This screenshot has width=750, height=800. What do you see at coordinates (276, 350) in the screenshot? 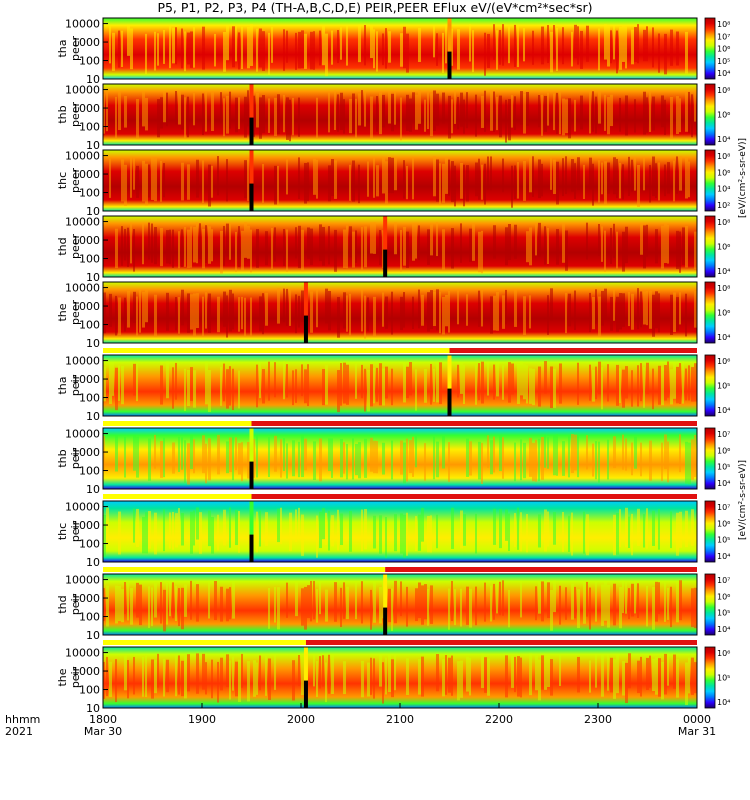
I see `mode-bar-slow` at bounding box center [276, 350].